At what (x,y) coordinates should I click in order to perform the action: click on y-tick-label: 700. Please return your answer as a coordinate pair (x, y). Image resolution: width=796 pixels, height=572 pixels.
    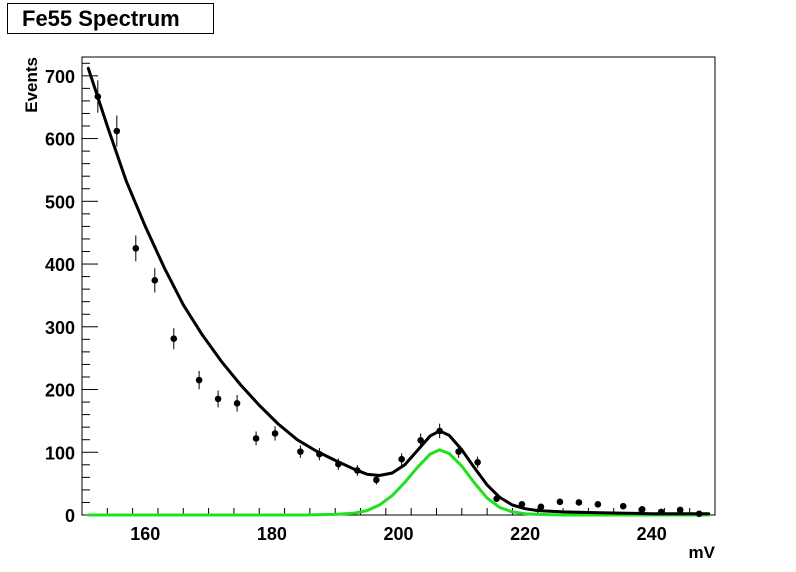
    Looking at the image, I should click on (60, 77).